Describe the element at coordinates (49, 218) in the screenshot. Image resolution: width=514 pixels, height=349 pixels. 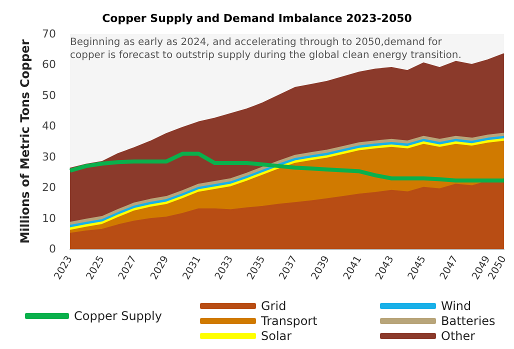
I see `y-tick-label: 10` at that location.